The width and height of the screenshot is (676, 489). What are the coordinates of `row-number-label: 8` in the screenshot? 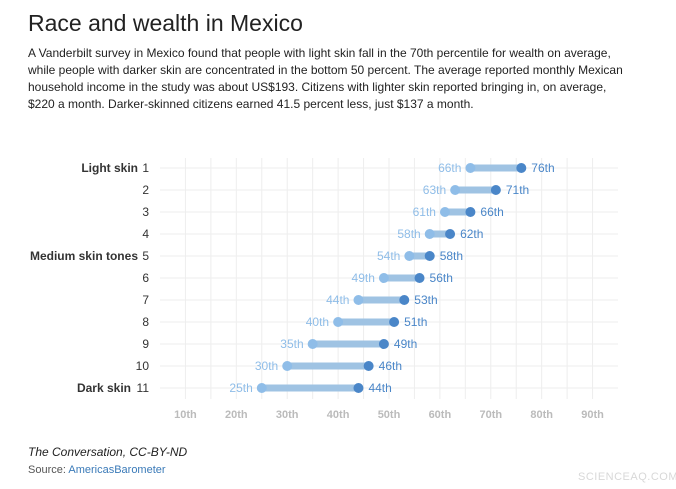 It's located at (145, 322).